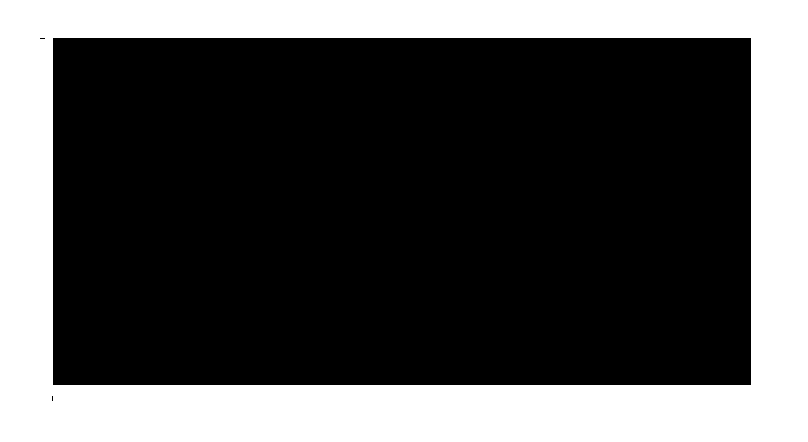  What do you see at coordinates (42, 38) in the screenshot?
I see `y-tick-mark` at bounding box center [42, 38].